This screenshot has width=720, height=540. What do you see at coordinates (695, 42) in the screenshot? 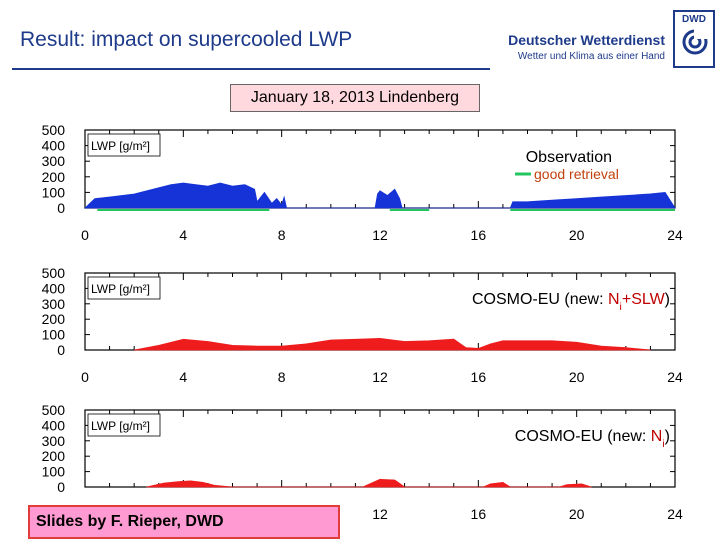
I see `swirl-icon` at bounding box center [695, 42].